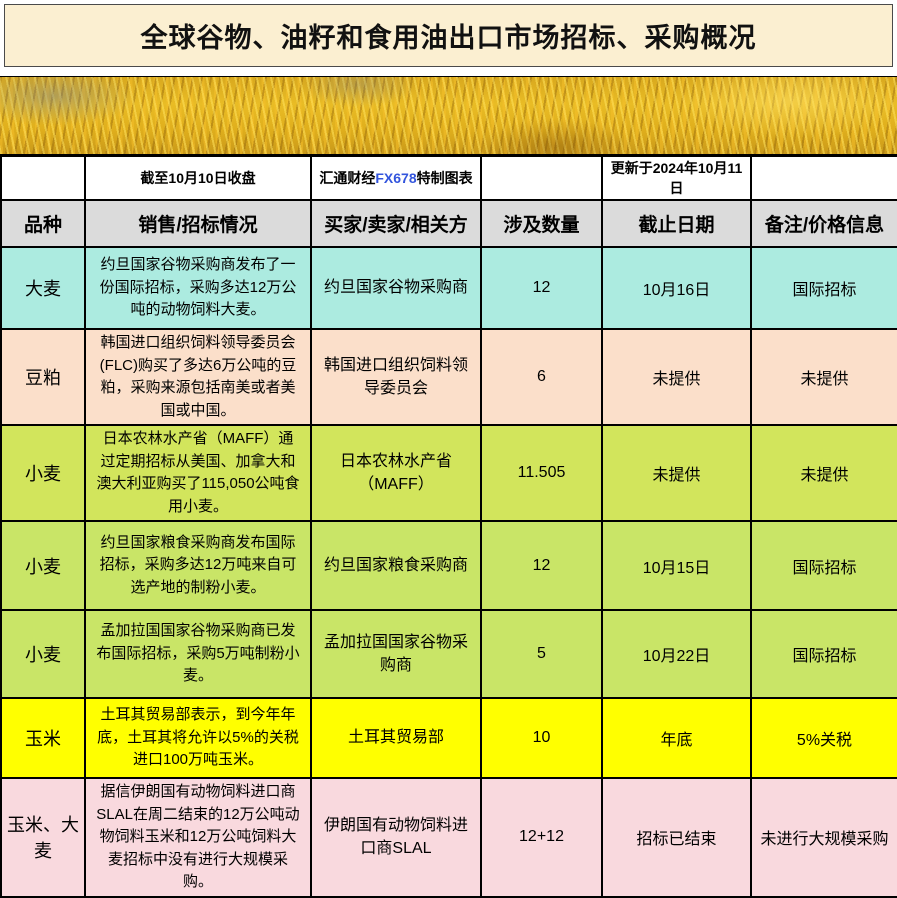  I want to click on party-cell: 约旦国家粮食采购商, so click(396, 565).